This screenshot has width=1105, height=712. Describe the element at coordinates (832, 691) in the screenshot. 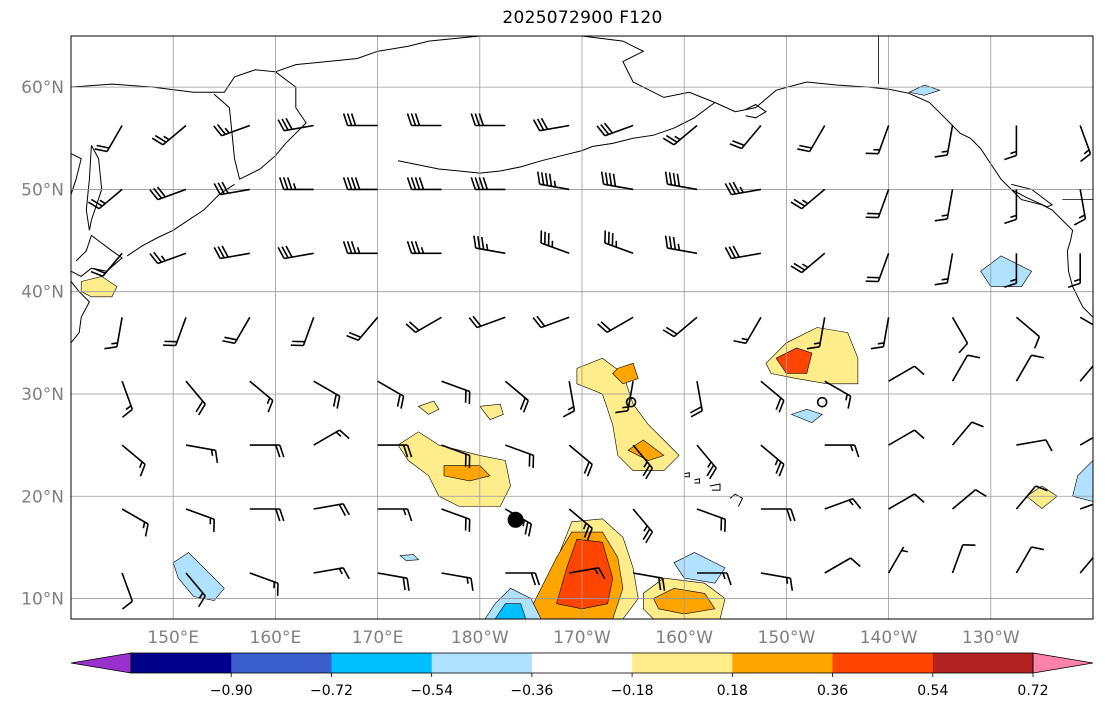

I see `colorbar-tick-label: 0.36` at that location.